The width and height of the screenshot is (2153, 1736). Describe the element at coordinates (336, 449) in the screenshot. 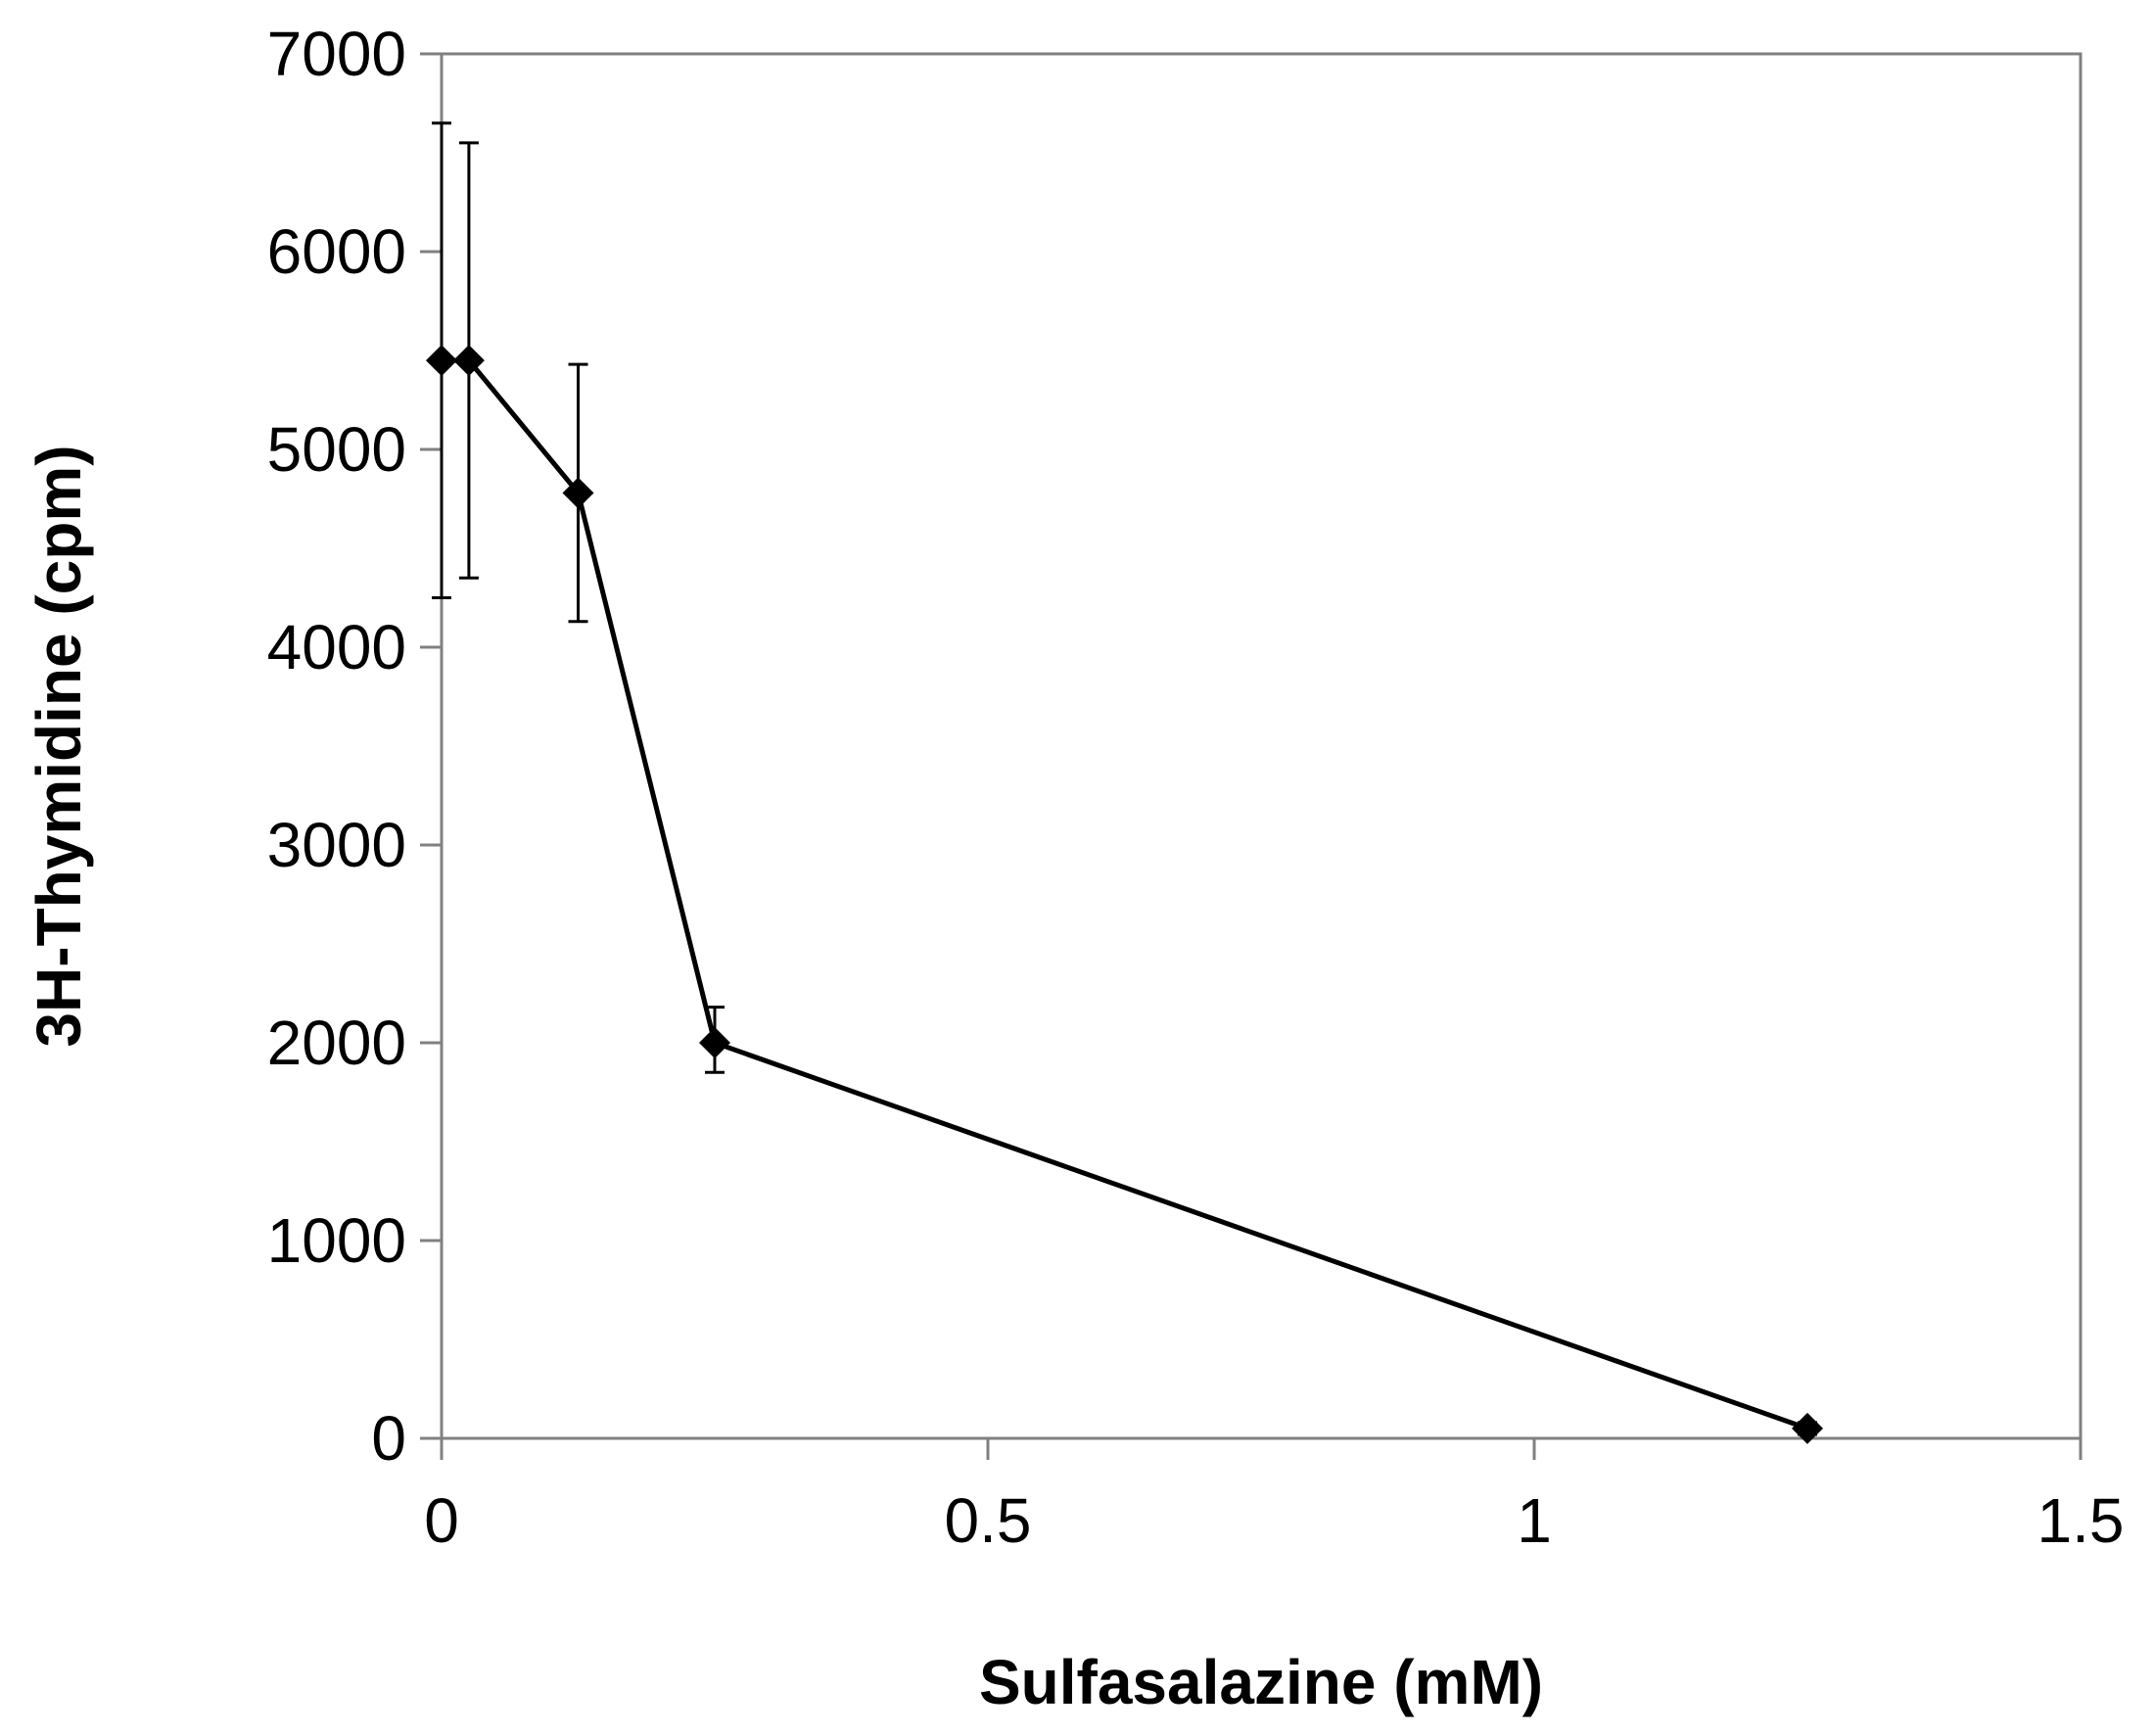

I see `y-tick-label: 5000` at that location.